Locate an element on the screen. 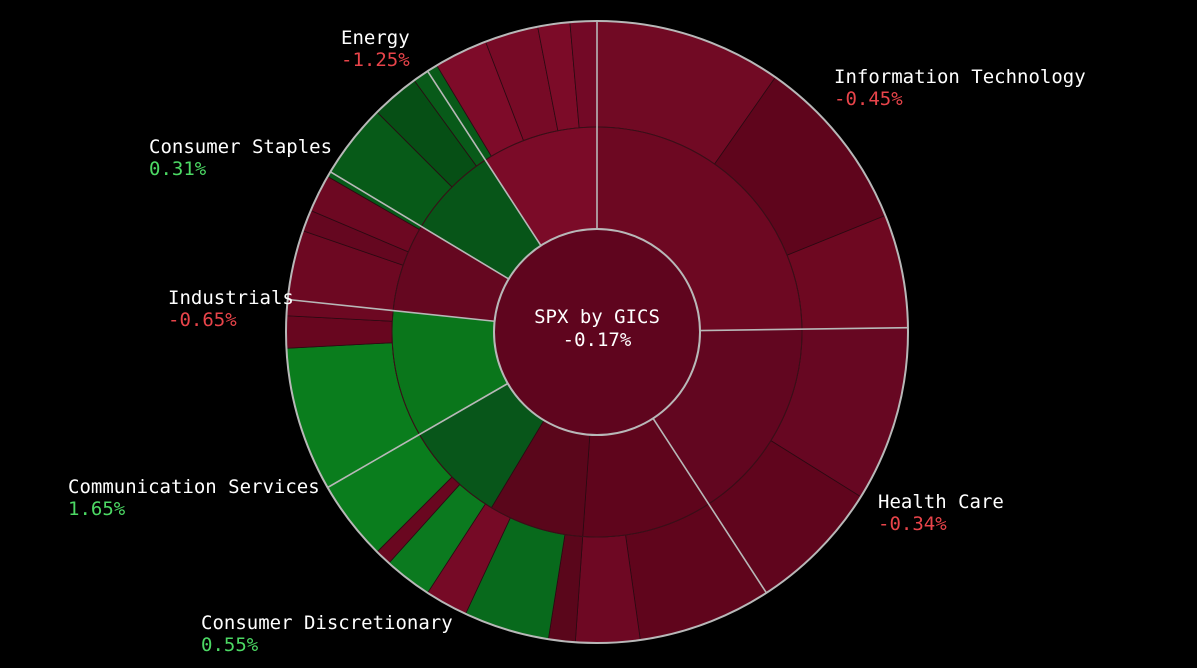  chart-center-label: SPX by GICS -0.17% is located at coordinates (597, 329).